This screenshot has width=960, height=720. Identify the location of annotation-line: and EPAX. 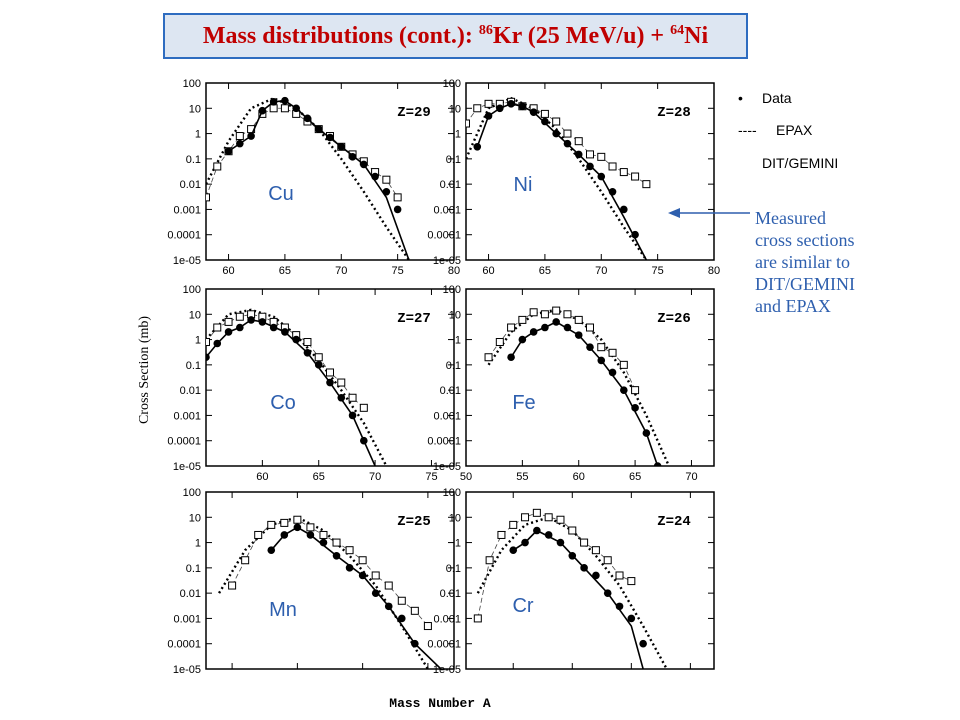
(793, 306).